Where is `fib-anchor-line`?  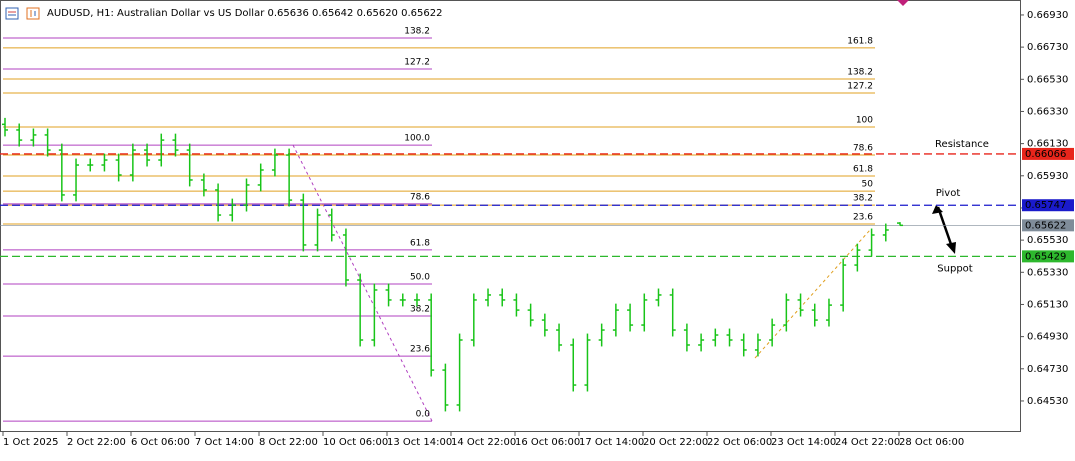 fib-anchor-line is located at coordinates (812, 294).